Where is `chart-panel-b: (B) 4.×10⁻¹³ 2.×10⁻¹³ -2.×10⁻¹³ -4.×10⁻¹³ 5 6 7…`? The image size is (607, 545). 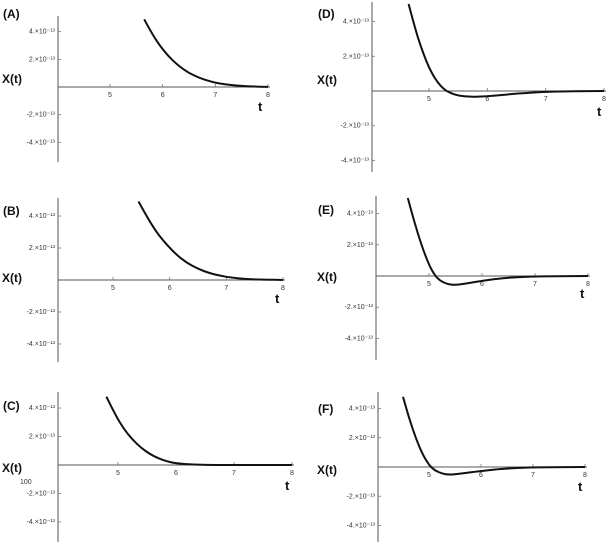
chart-panel-b: (B) 4.×10⁻¹³ 2.×10⁻¹³ -2.×10⁻¹³ -4.×10⁻¹³ 5 6 7… is located at coordinates (143, 280).